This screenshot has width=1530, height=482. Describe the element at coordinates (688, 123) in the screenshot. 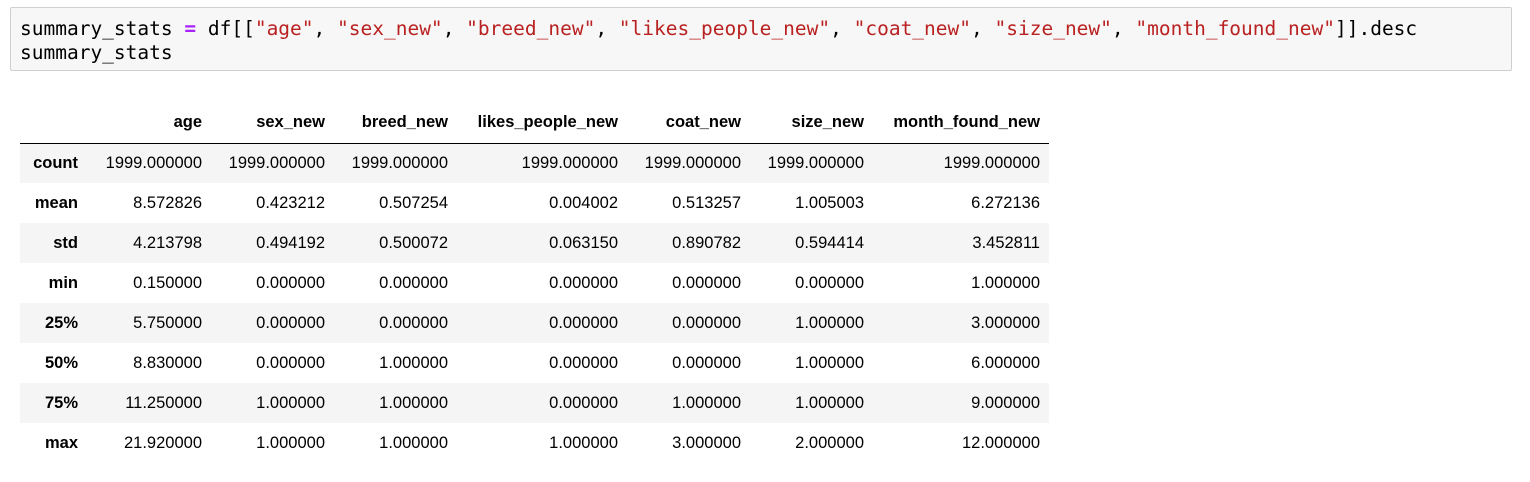

I see `column-header: coat_new` at that location.